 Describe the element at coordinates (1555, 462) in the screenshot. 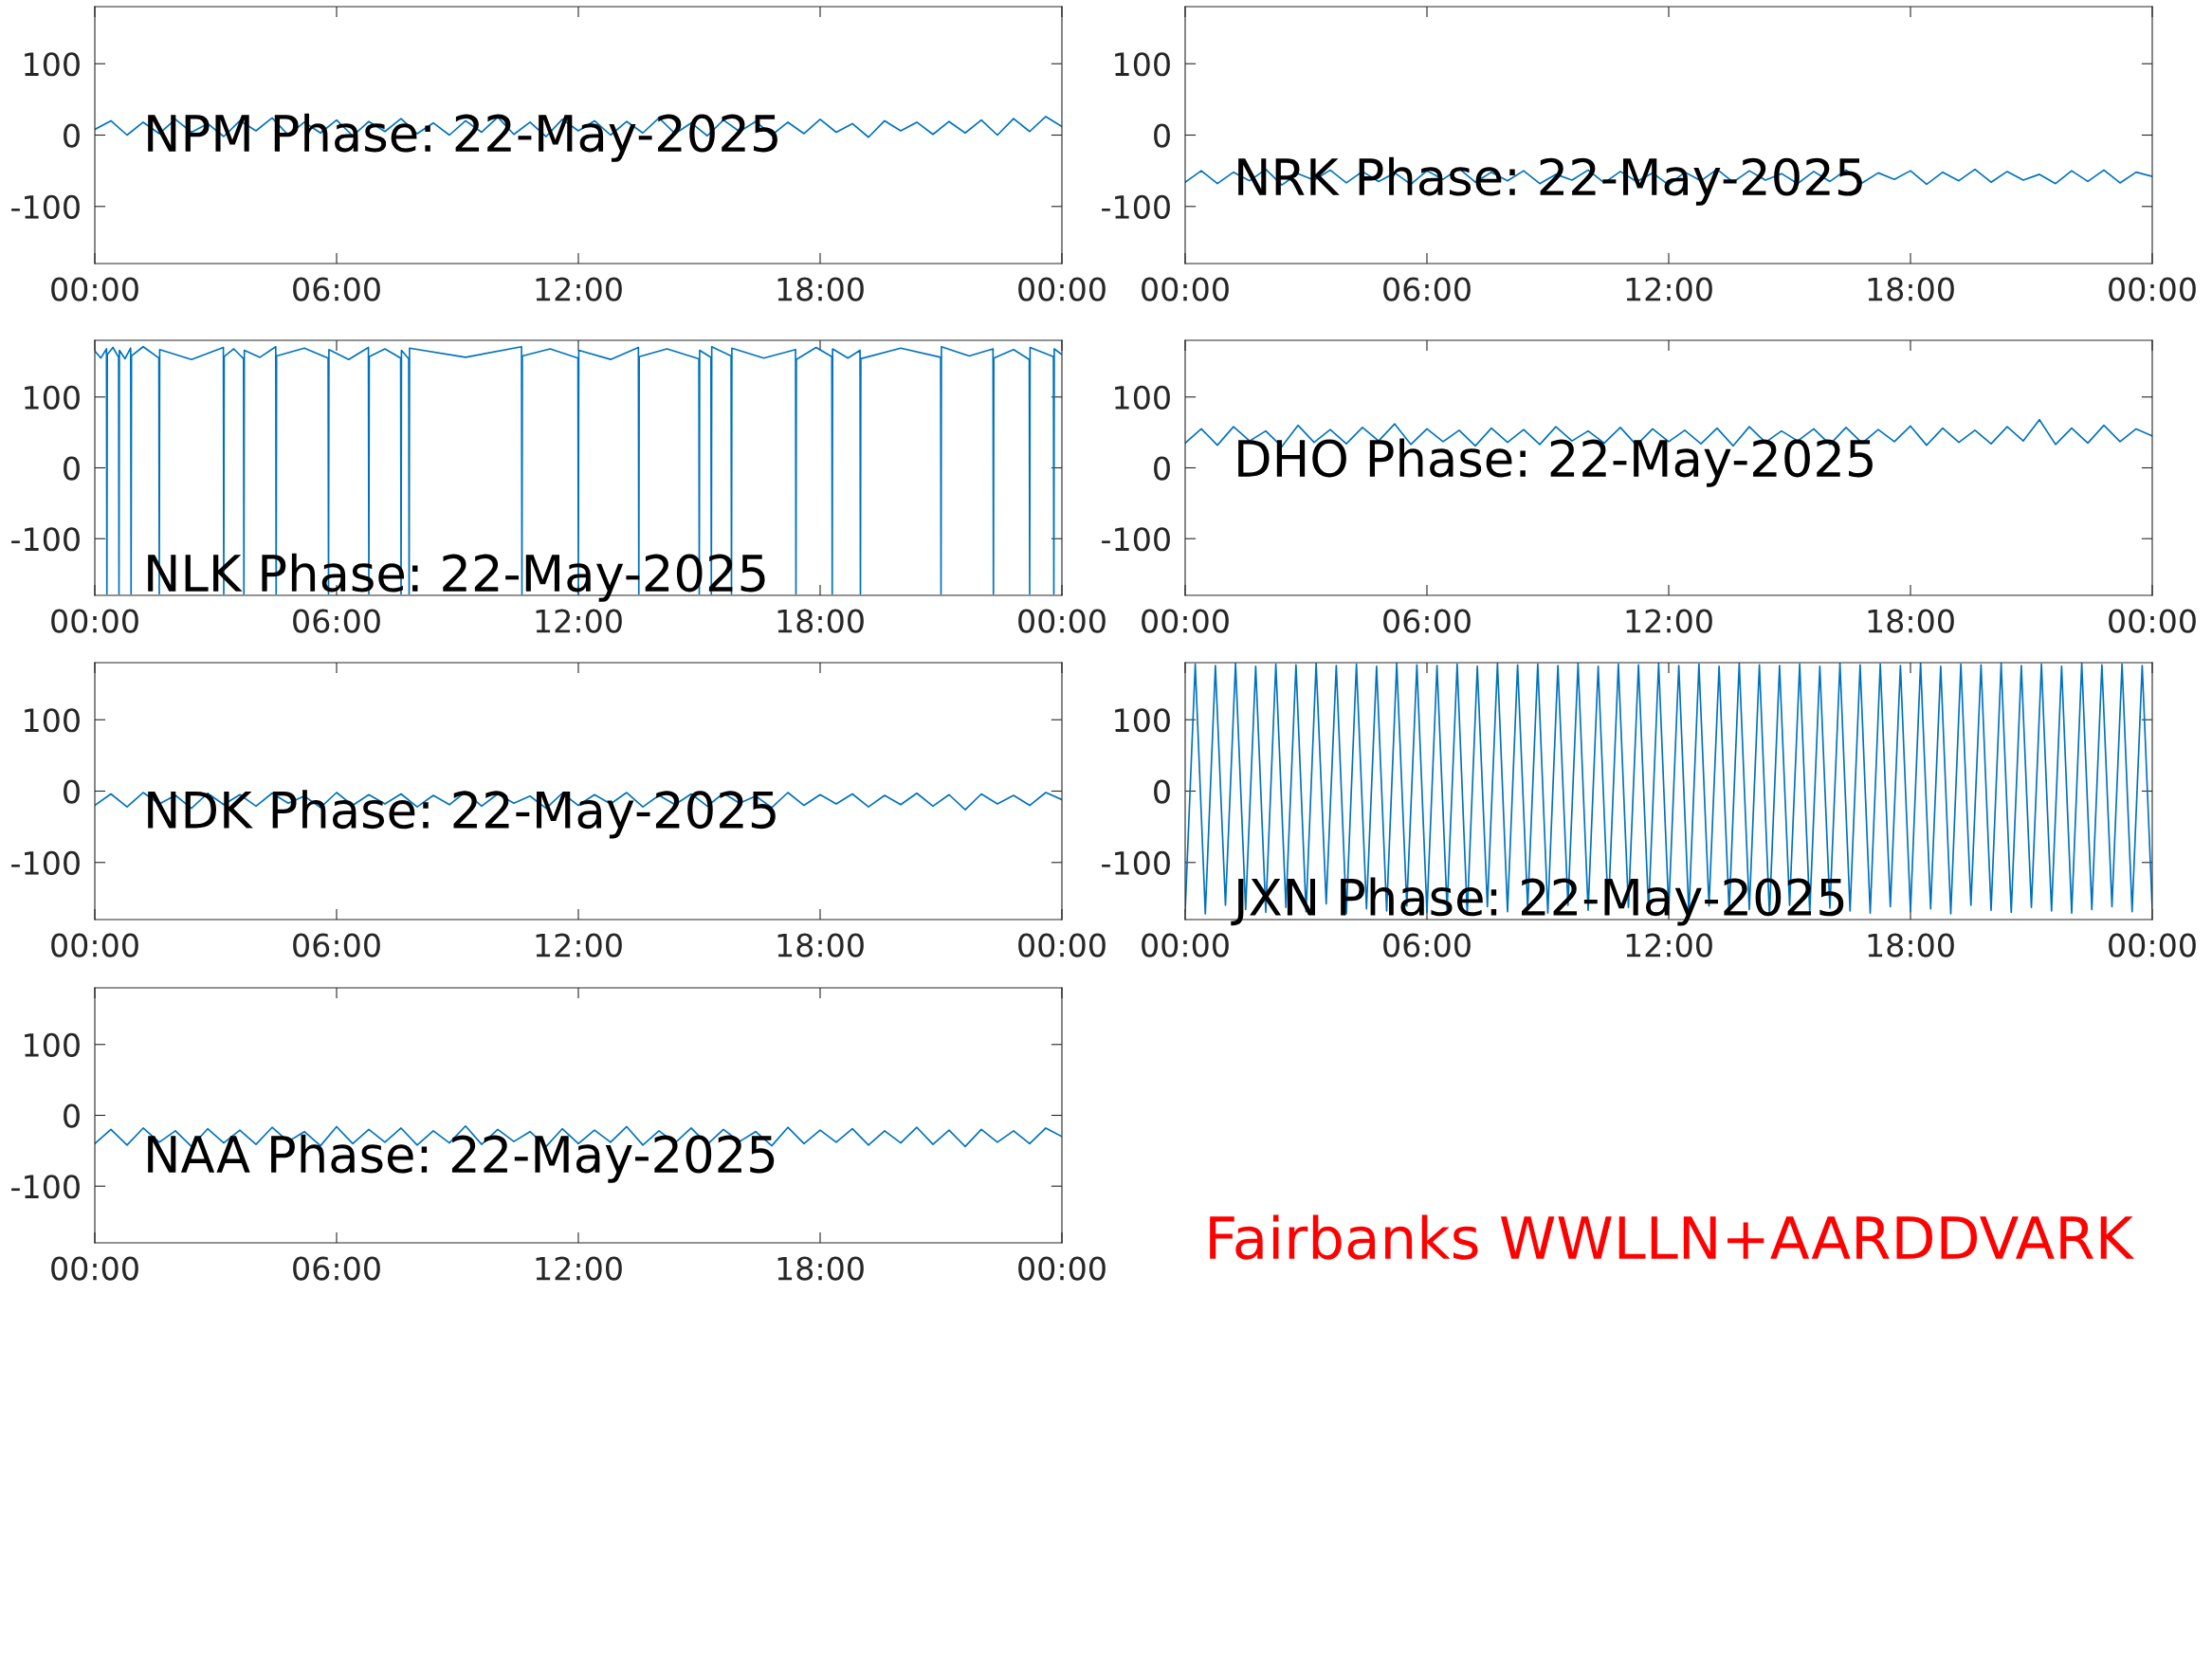

I see `text: DHO Phase: 22-May-2025` at that location.